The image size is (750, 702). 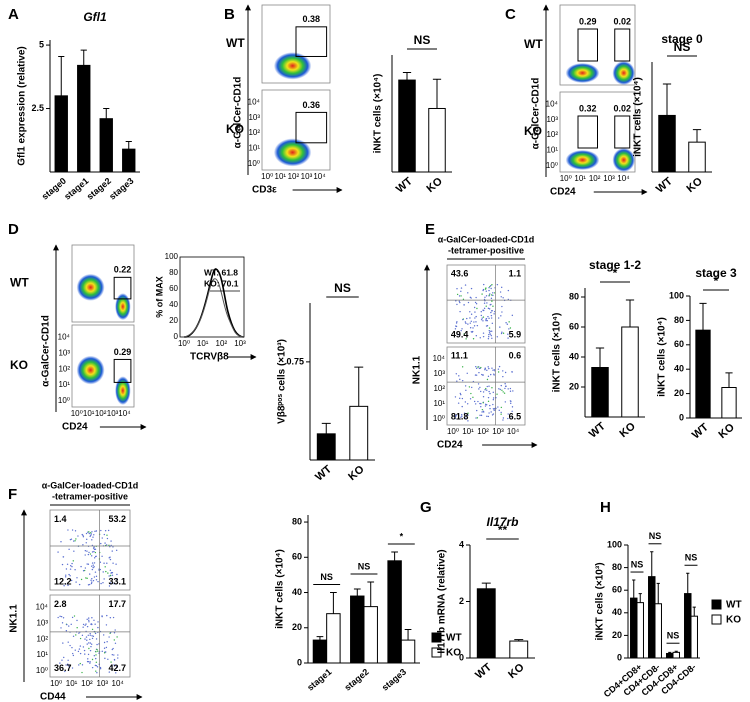 What do you see at coordinates (311, 41) in the screenshot?
I see `gate` at bounding box center [311, 41].